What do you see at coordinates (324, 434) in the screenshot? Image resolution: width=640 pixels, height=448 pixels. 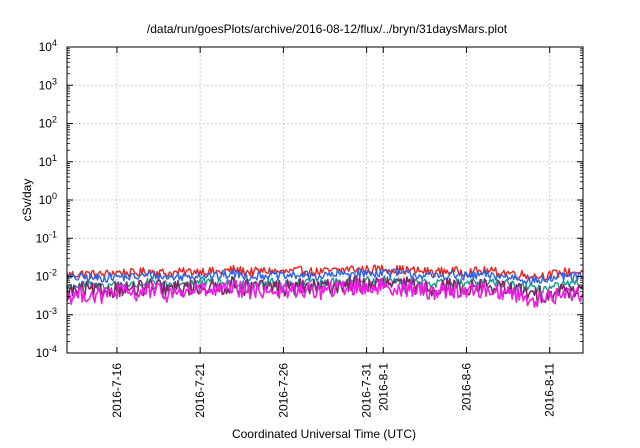 I see `x-axis-label: Coordinated Universal Time (UTC)` at bounding box center [324, 434].